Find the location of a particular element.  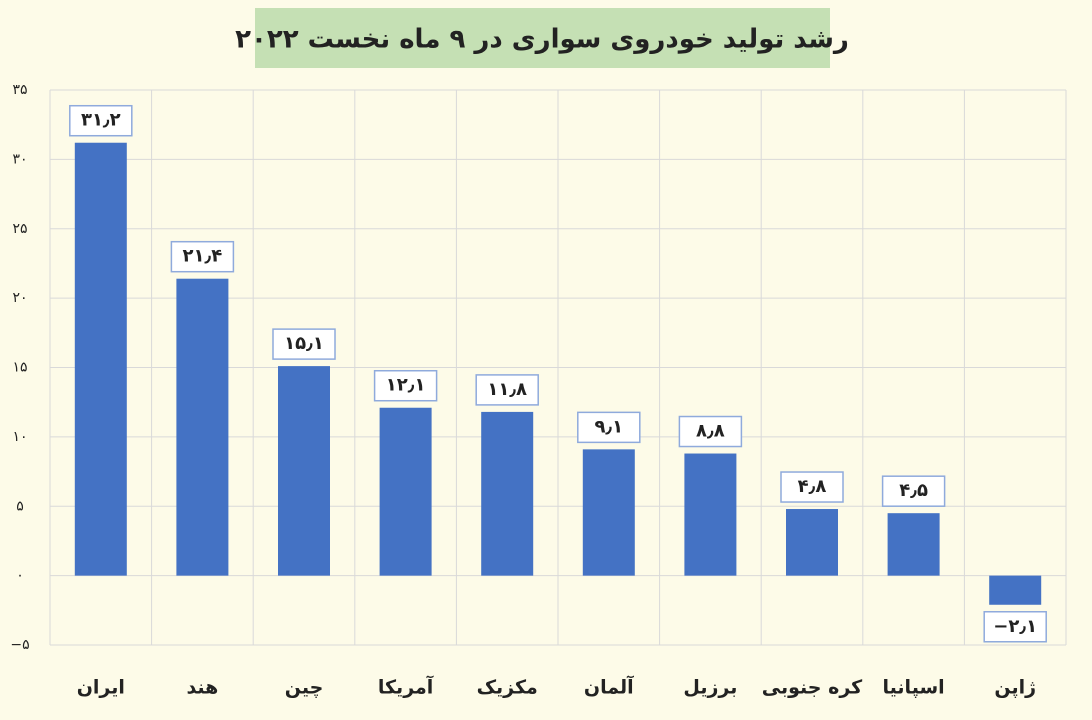

x-tick-label: ژاپن is located at coordinates (1015, 688).